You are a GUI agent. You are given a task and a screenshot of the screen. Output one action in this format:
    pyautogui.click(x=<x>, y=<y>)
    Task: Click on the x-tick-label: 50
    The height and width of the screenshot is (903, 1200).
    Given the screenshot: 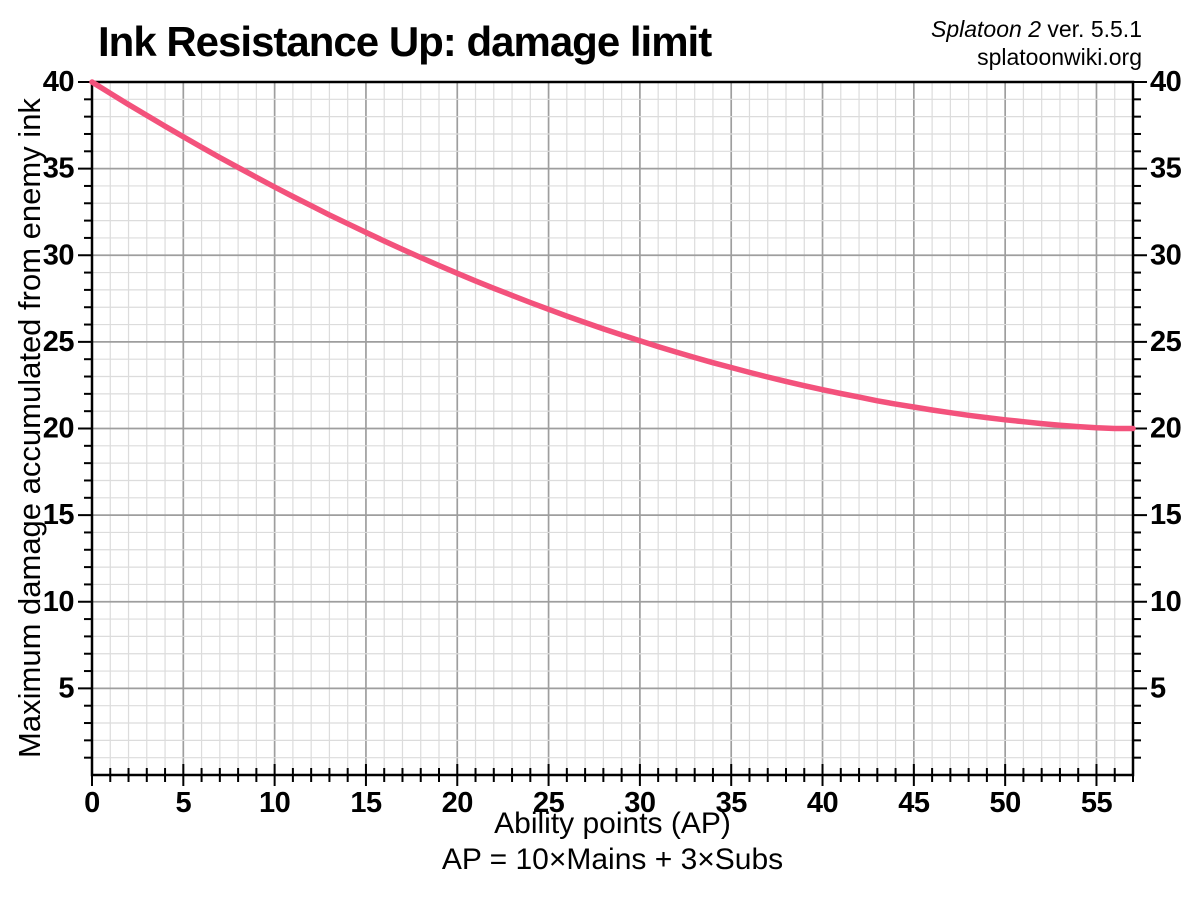 What is the action you would take?
    pyautogui.click(x=1005, y=803)
    